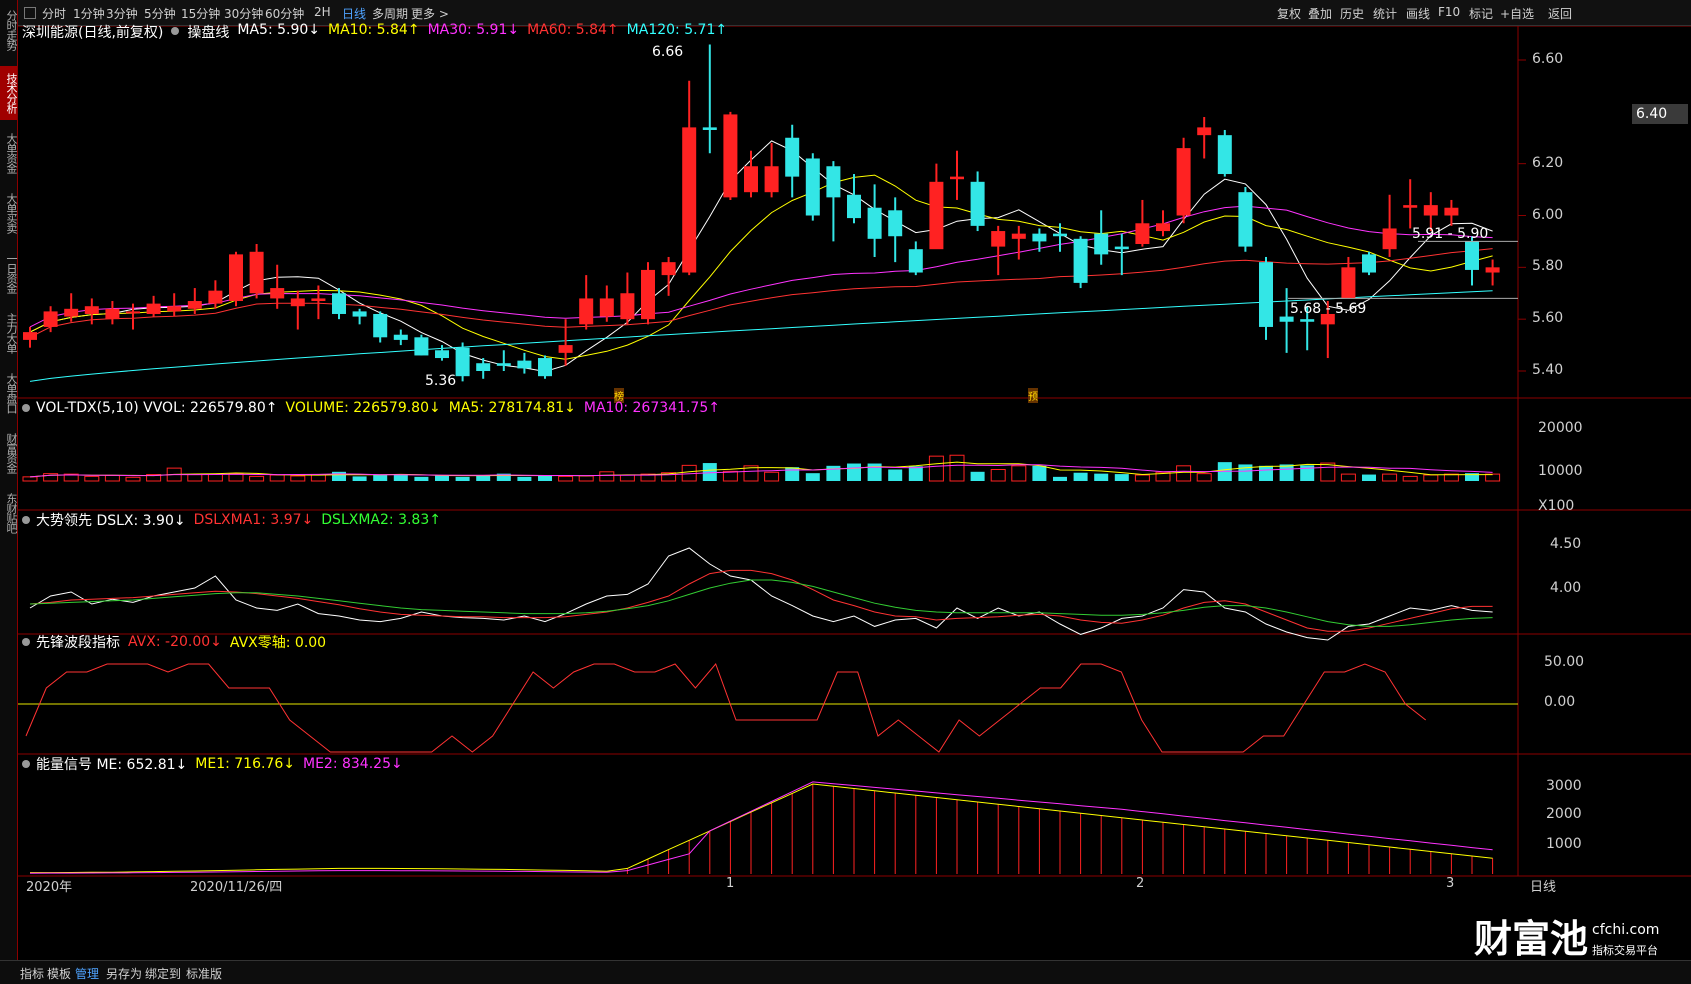 The image size is (1691, 984). What do you see at coordinates (204, 974) in the screenshot?
I see `bottom-tab-5: 标准版` at bounding box center [204, 974].